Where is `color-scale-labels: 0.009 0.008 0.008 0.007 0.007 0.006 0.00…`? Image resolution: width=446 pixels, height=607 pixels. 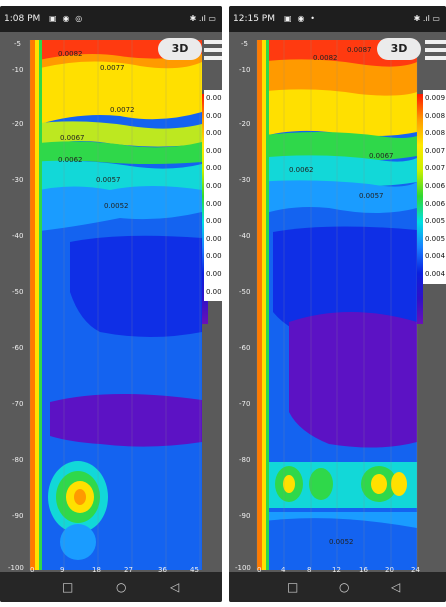 color-scale-labels: 0.009 0.008 0.008 0.007 0.007 0.006 0.00… is located at coordinates (434, 187).